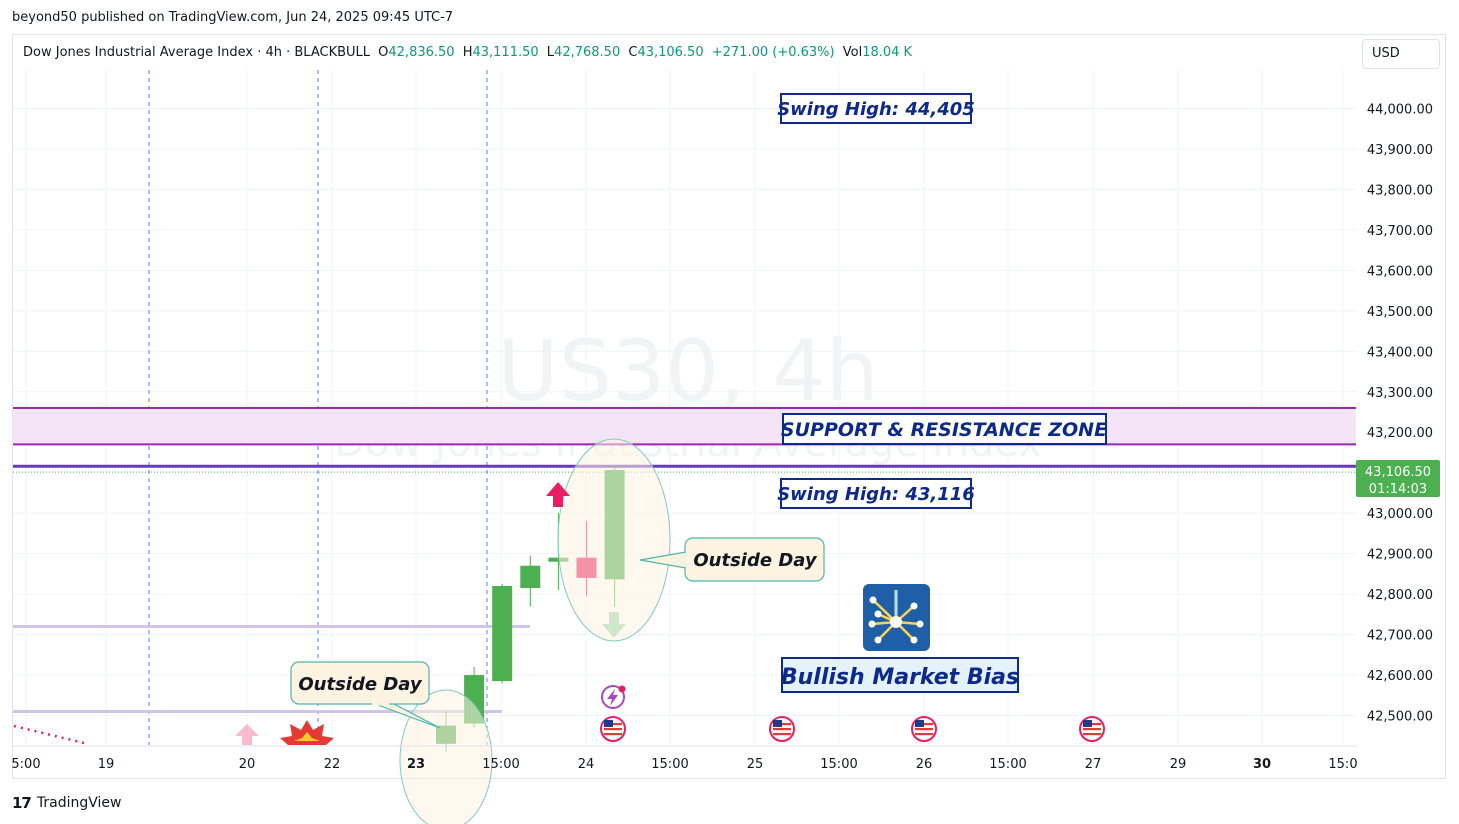 This screenshot has width=1459, height=824. What do you see at coordinates (1398, 472) in the screenshot?
I see `svg-text: 43,106.50` at bounding box center [1398, 472].